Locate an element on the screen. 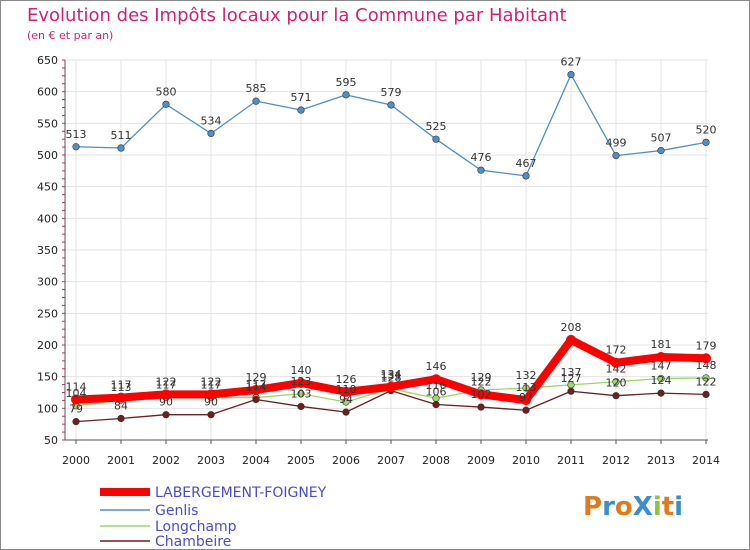 This screenshot has height=550, width=750. point-labergement-foigney-2012 is located at coordinates (616, 362).